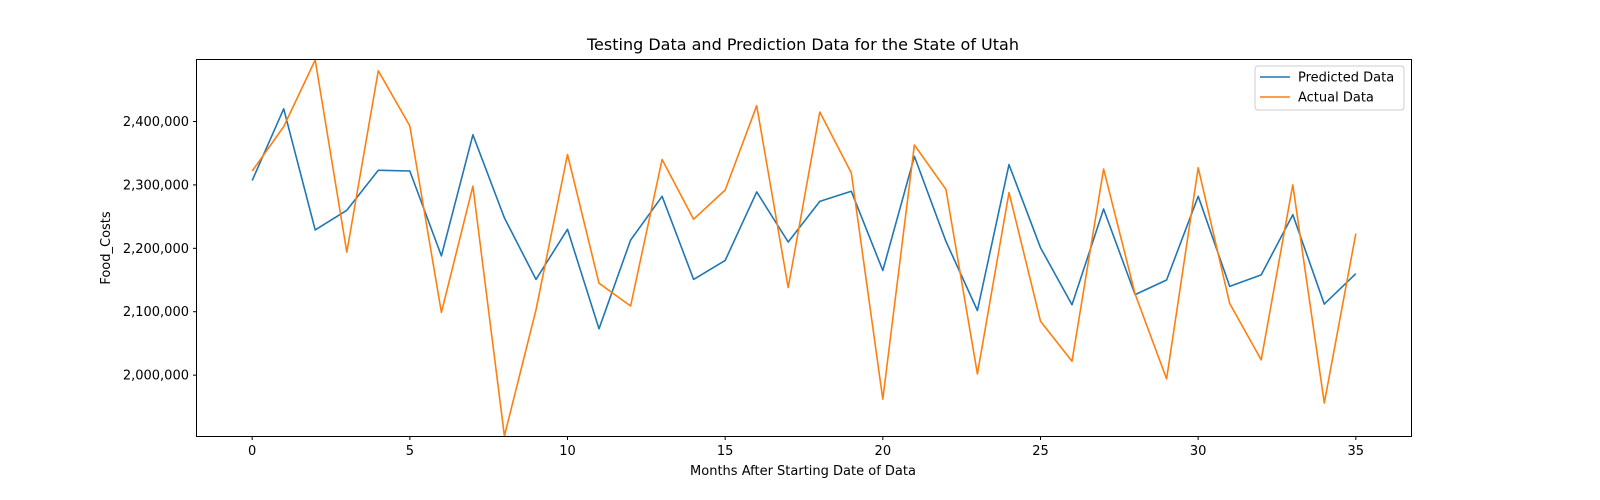 The image size is (1600, 500). Describe the element at coordinates (1040, 451) in the screenshot. I see `x-tick-label: 25` at that location.